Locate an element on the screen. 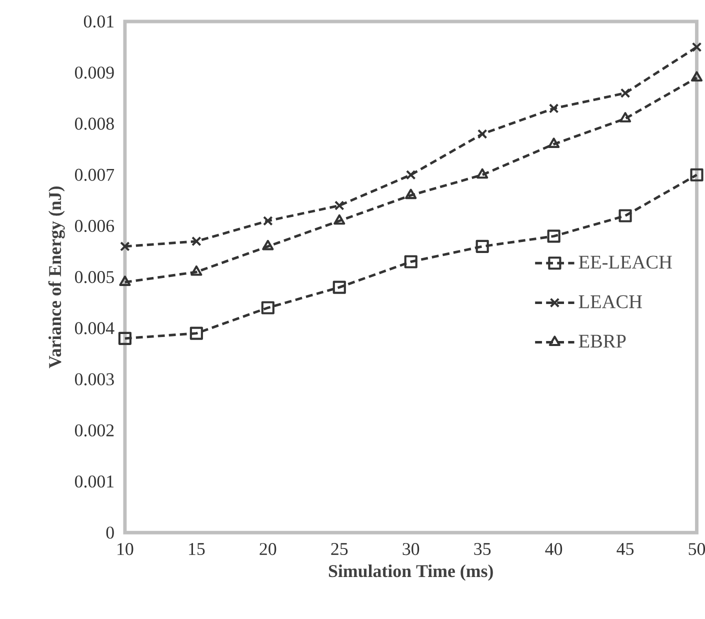 The height and width of the screenshot is (619, 705). x-tick-label: 30 is located at coordinates (411, 549).